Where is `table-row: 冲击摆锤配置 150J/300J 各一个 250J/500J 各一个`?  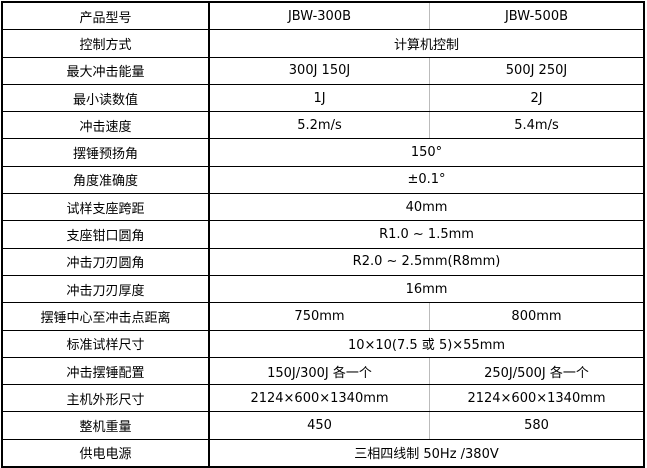
table-row: 冲击摆锤配置 150J/300J 各一个 250J/500J 各一个 is located at coordinates (323, 371).